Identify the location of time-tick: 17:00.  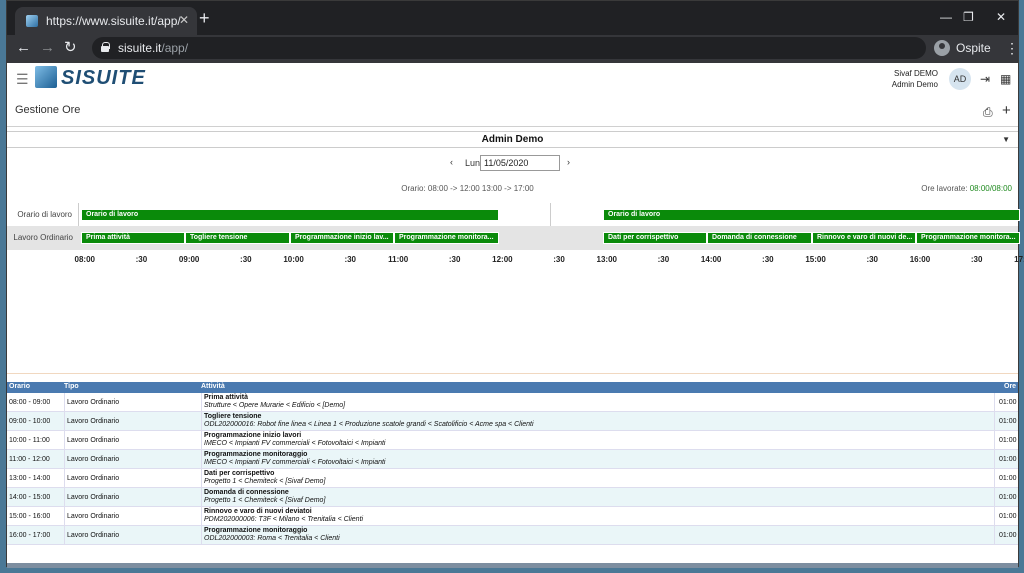
(1019, 259).